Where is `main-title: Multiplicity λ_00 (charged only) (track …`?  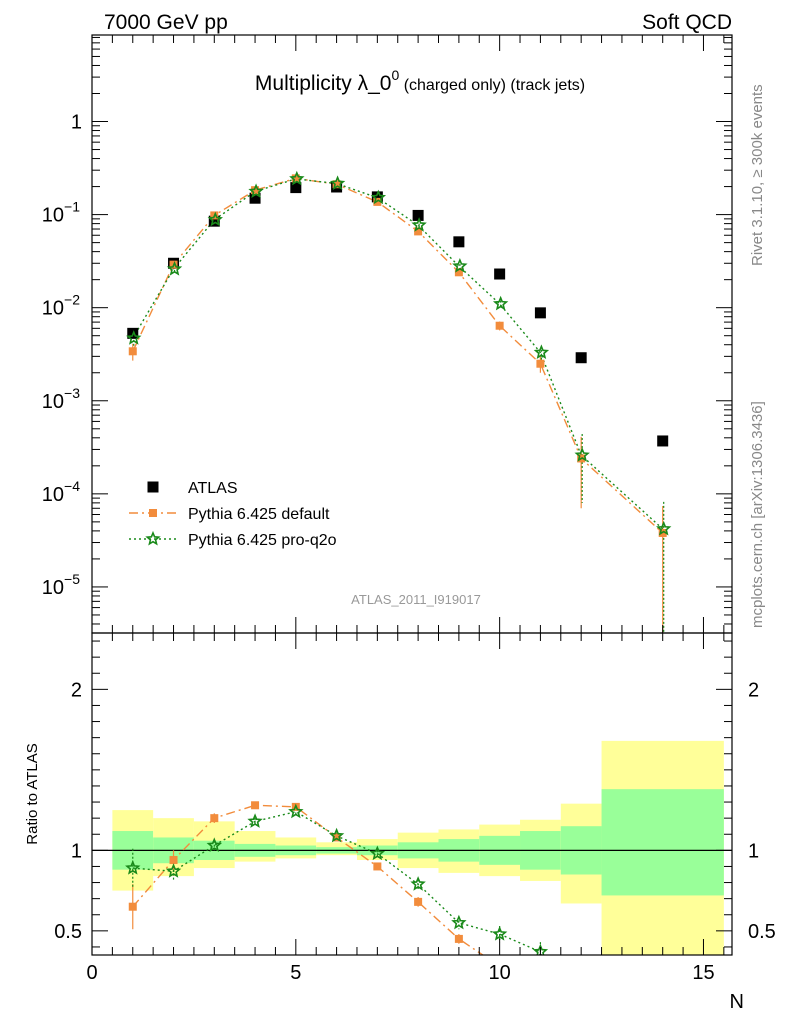 main-title: Multiplicity λ_00 (charged only) (track … is located at coordinates (420, 81).